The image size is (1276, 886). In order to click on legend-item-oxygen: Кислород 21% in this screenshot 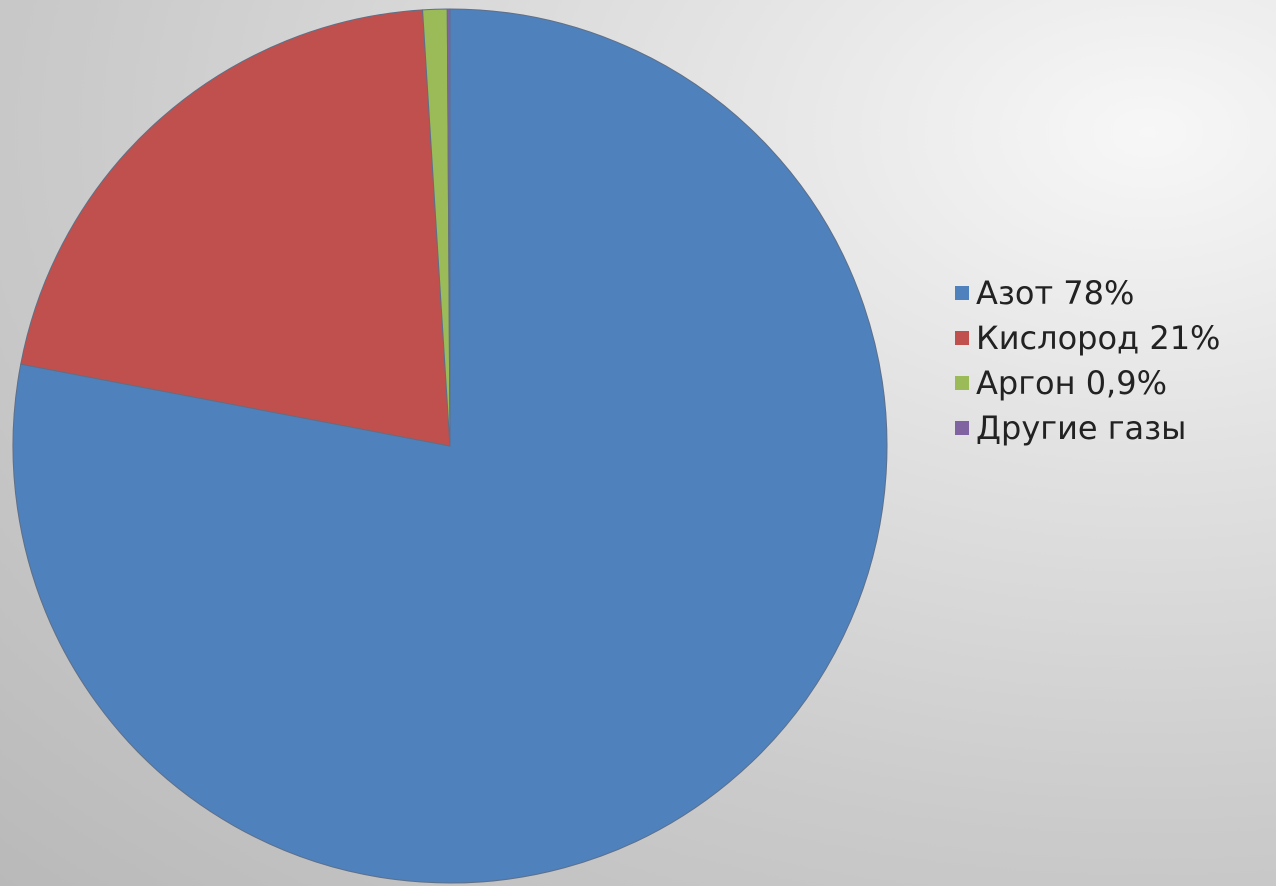, I will do `click(1115, 337)`.